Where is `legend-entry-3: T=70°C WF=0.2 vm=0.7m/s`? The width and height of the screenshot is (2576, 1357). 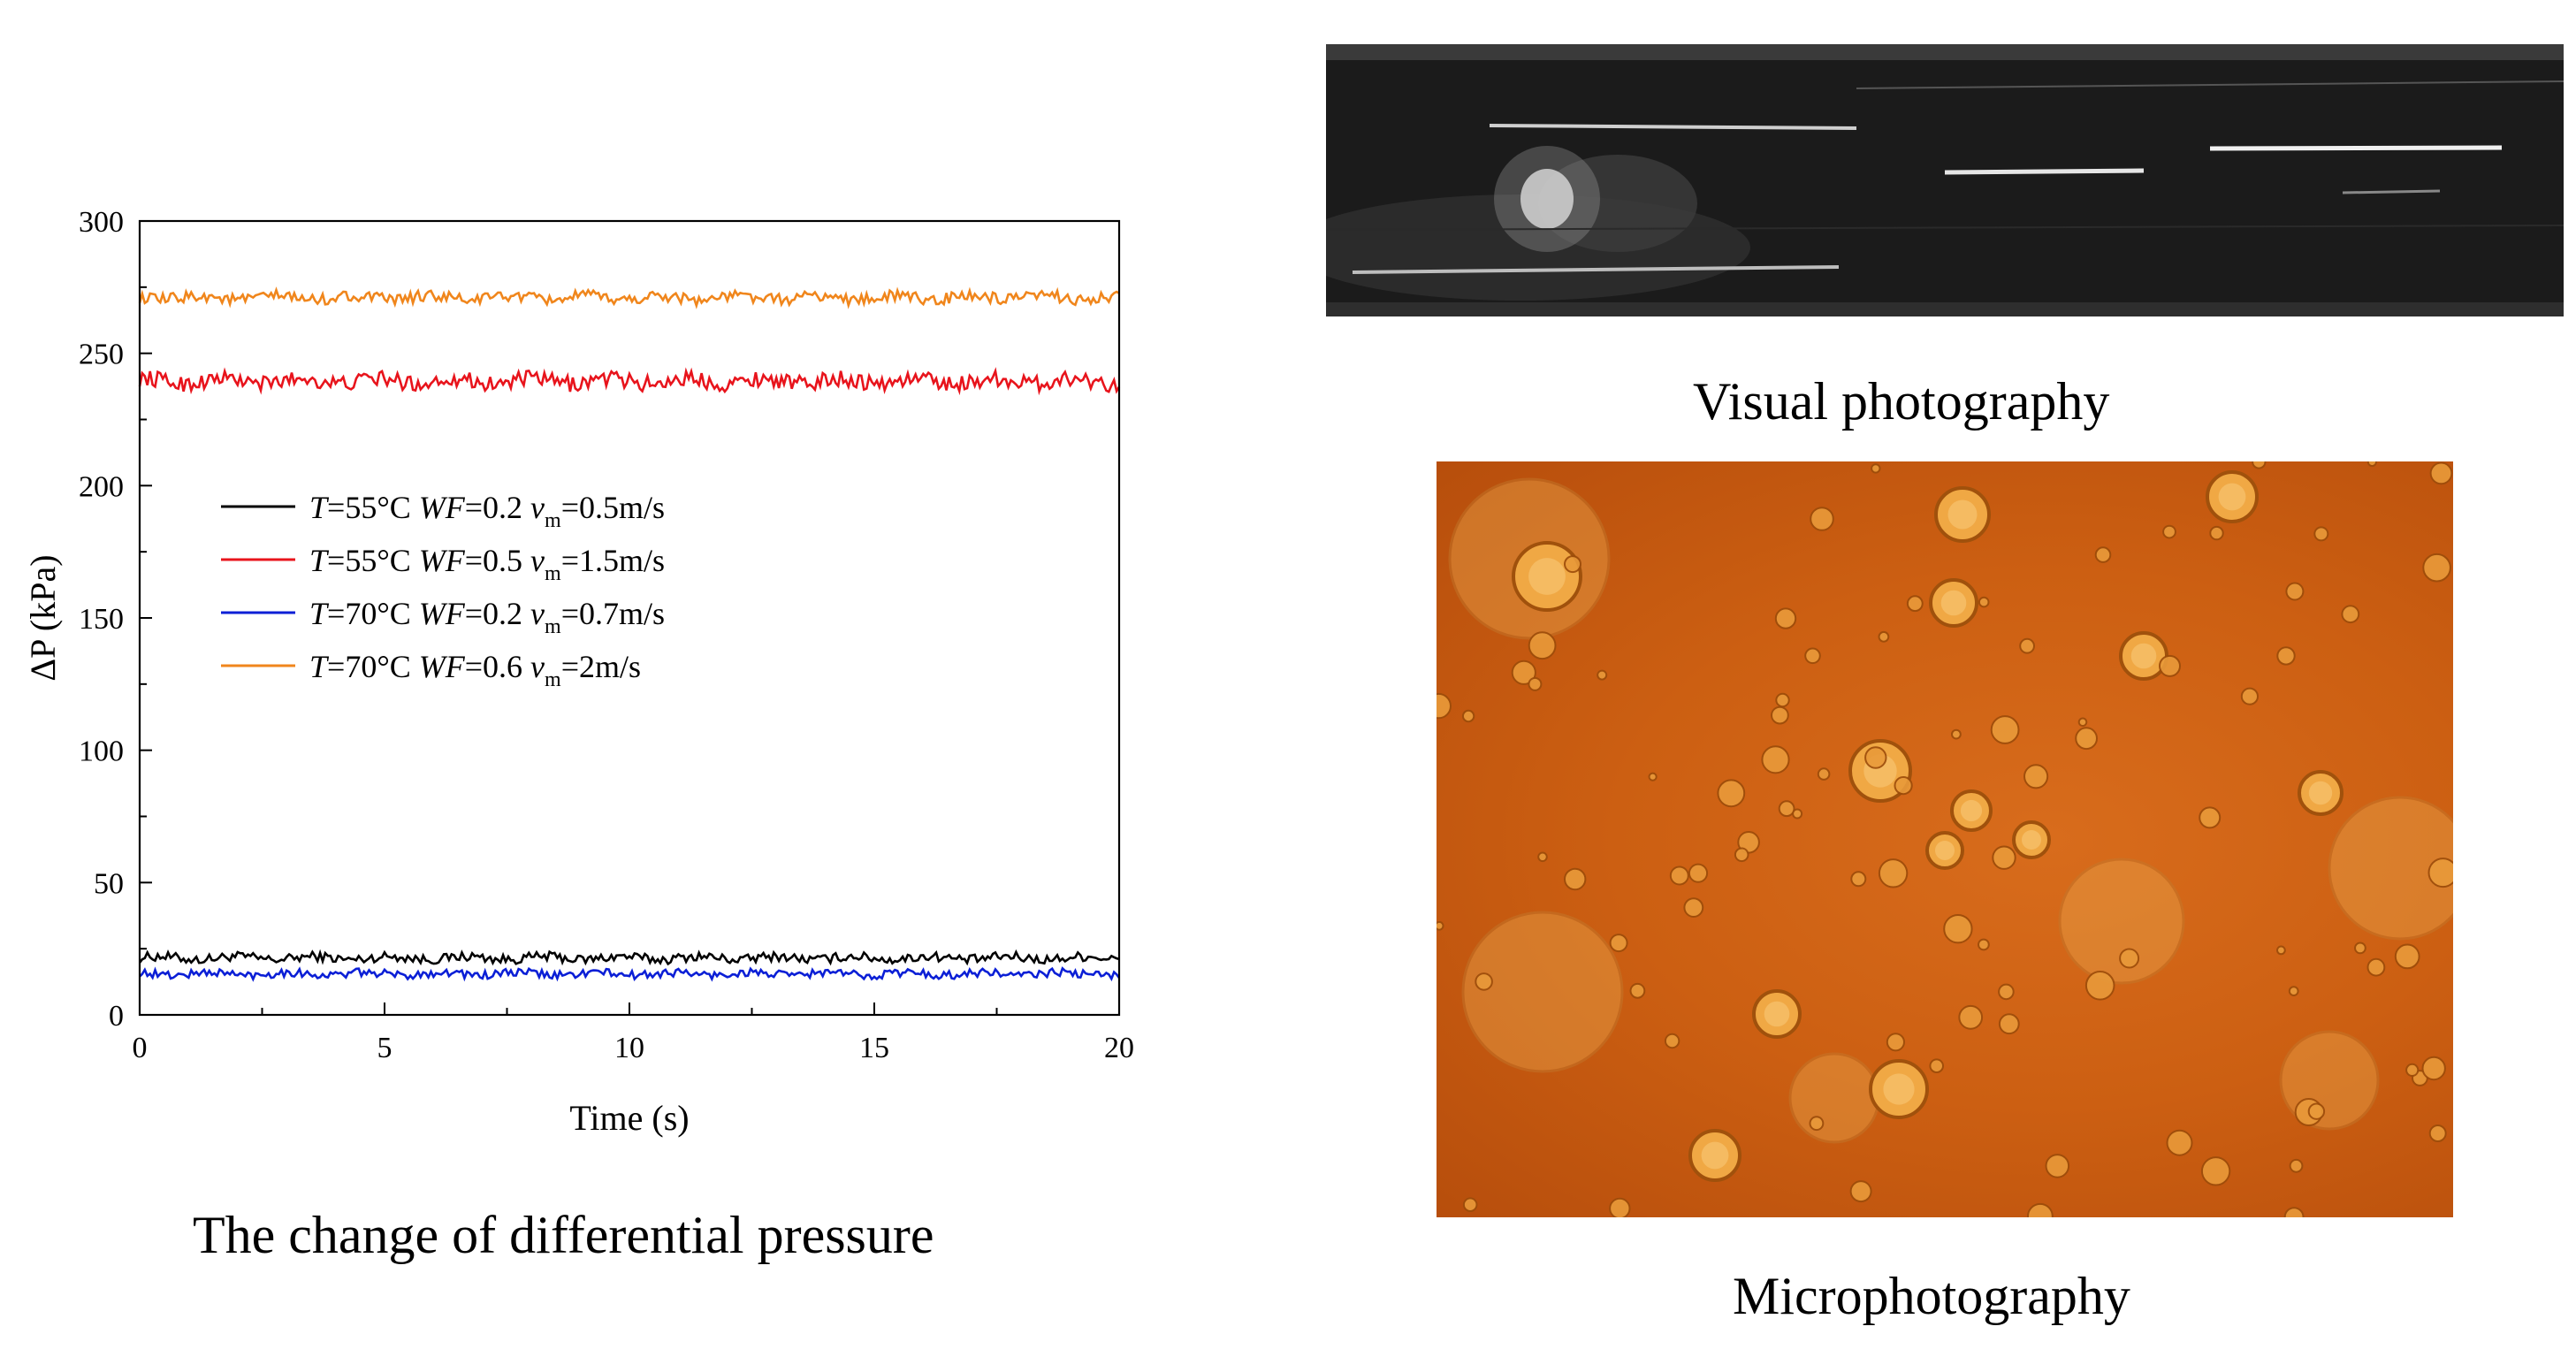 legend-entry-3: T=70°C WF=0.2 vm=0.7m/s is located at coordinates (487, 617).